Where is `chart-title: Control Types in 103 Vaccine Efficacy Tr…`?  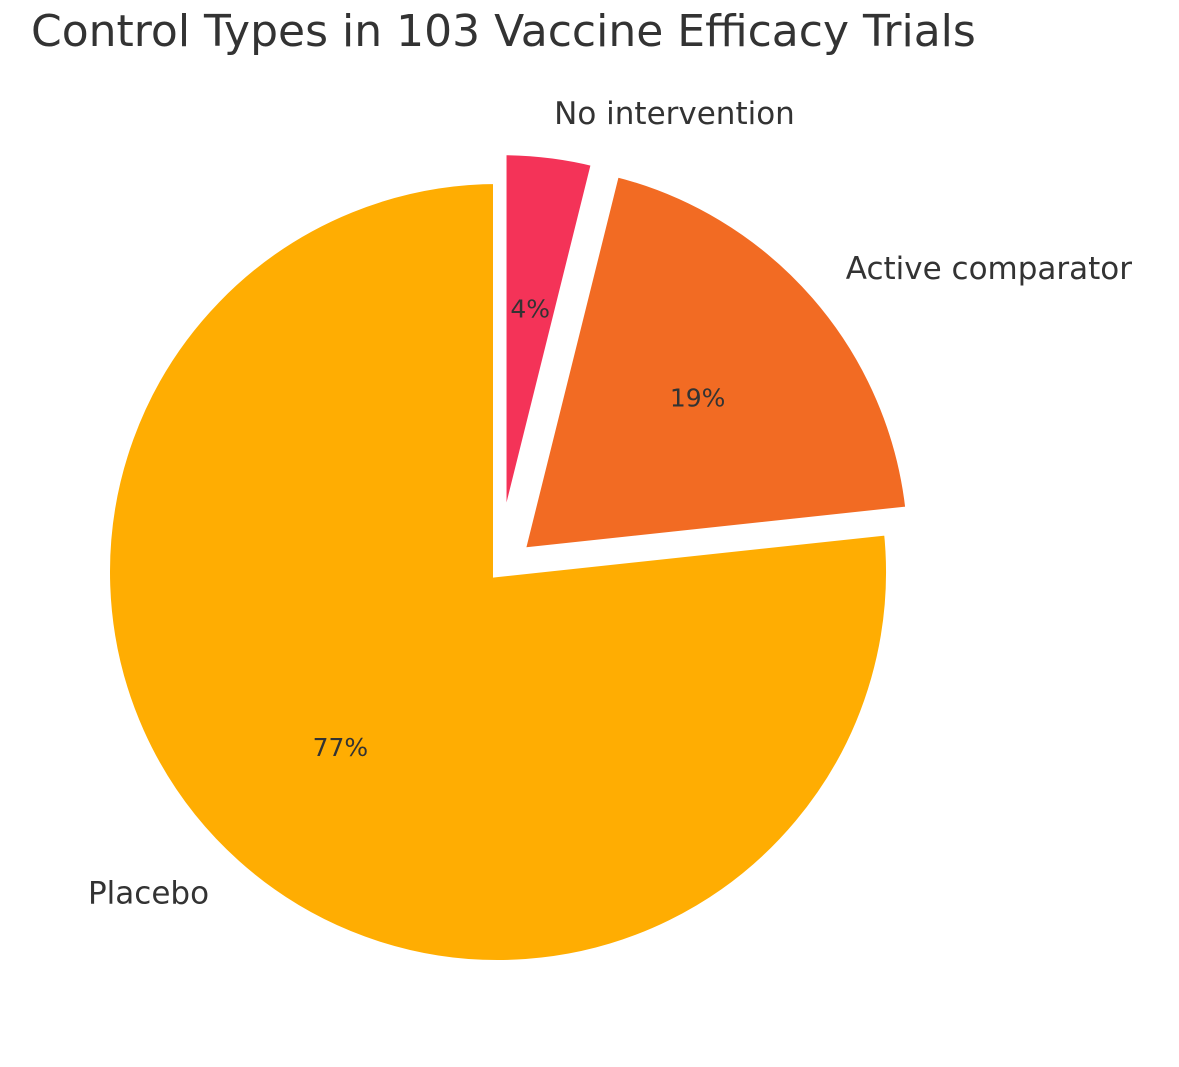 chart-title: Control Types in 103 Vaccine Efficacy Tr… is located at coordinates (503, 31).